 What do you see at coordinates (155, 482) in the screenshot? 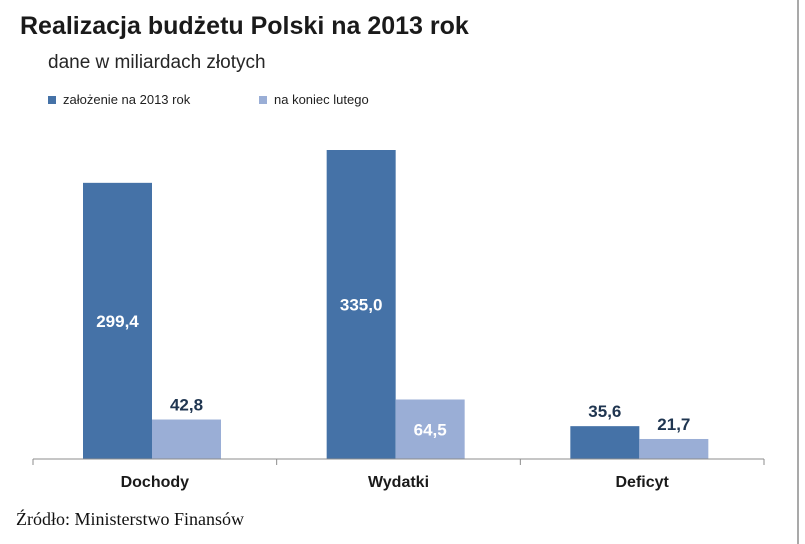
I see `category-label-dochody: Dochody` at bounding box center [155, 482].